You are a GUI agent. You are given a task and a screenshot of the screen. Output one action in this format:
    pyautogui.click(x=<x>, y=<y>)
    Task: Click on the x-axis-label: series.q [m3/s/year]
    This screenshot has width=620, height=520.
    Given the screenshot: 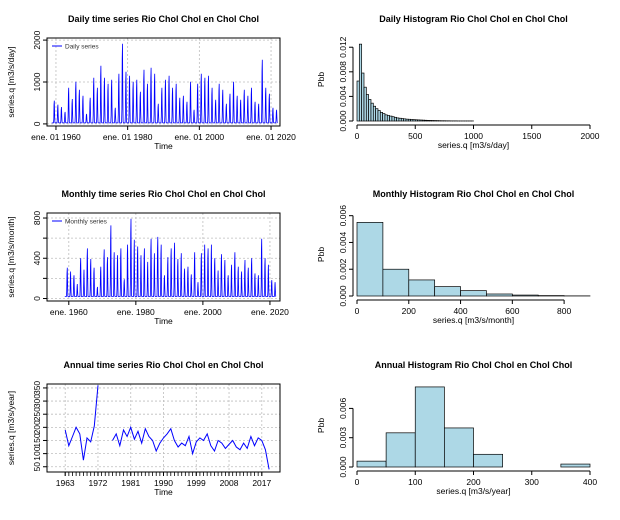 What is the action you would take?
    pyautogui.click(x=473, y=491)
    